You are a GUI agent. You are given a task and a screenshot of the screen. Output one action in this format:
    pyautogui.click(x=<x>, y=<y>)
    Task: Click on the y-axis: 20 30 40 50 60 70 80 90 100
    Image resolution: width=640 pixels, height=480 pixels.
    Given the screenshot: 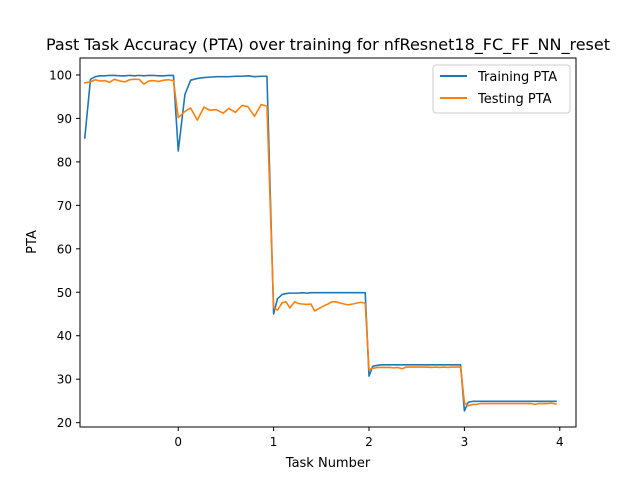 What is the action you would take?
    pyautogui.click(x=64, y=249)
    